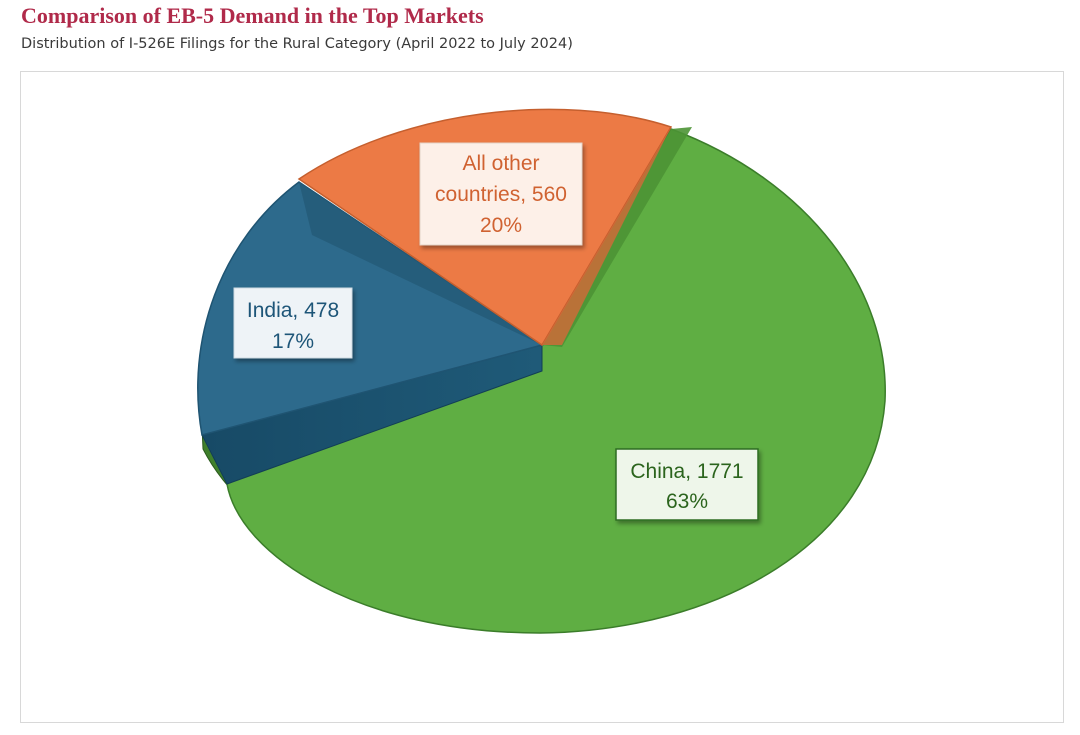 The image size is (1080, 735). I want to click on callout-india-percent: 17%, so click(293, 341).